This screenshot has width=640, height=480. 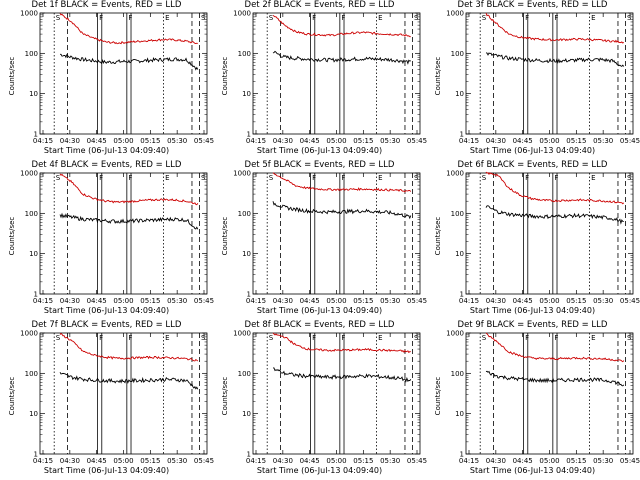 What do you see at coordinates (532, 325) in the screenshot?
I see `panel-title: Det 9f BLACK = Events, RED = LLD` at bounding box center [532, 325].